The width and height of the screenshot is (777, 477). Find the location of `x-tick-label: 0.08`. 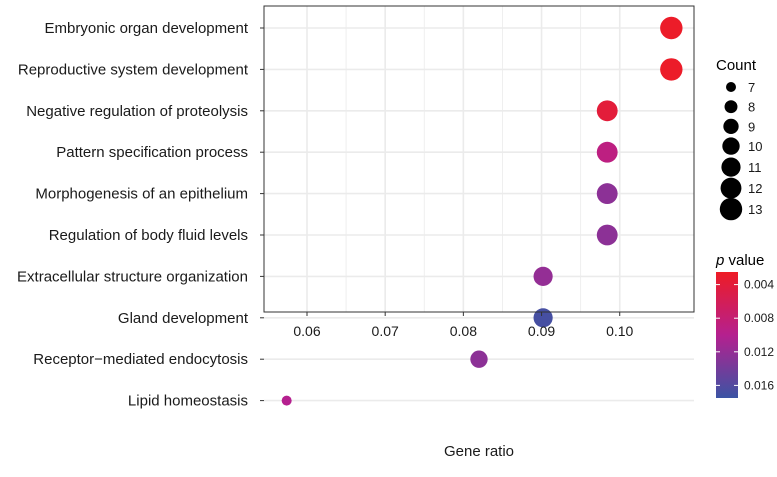

x-tick-label: 0.08 is located at coordinates (463, 331).